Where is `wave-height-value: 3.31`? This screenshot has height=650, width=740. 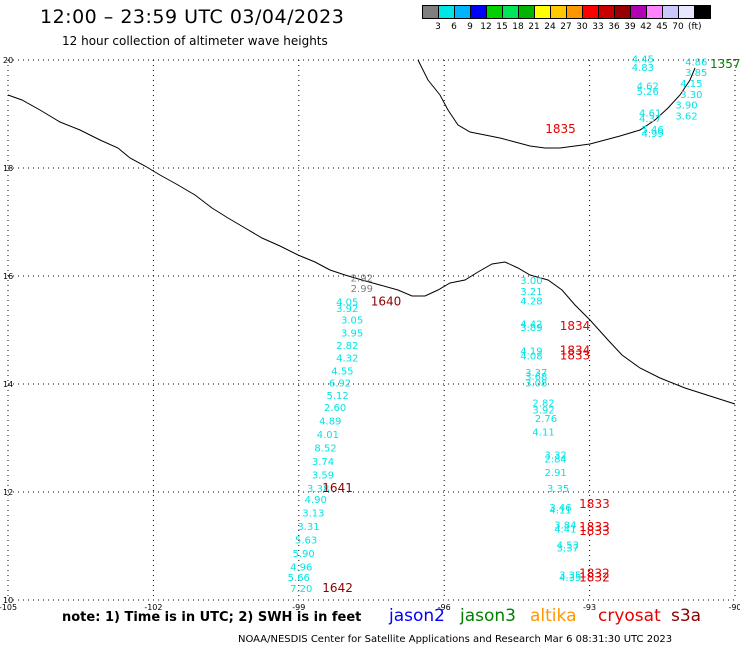
wave-height-value: 3.31 is located at coordinates (308, 527).